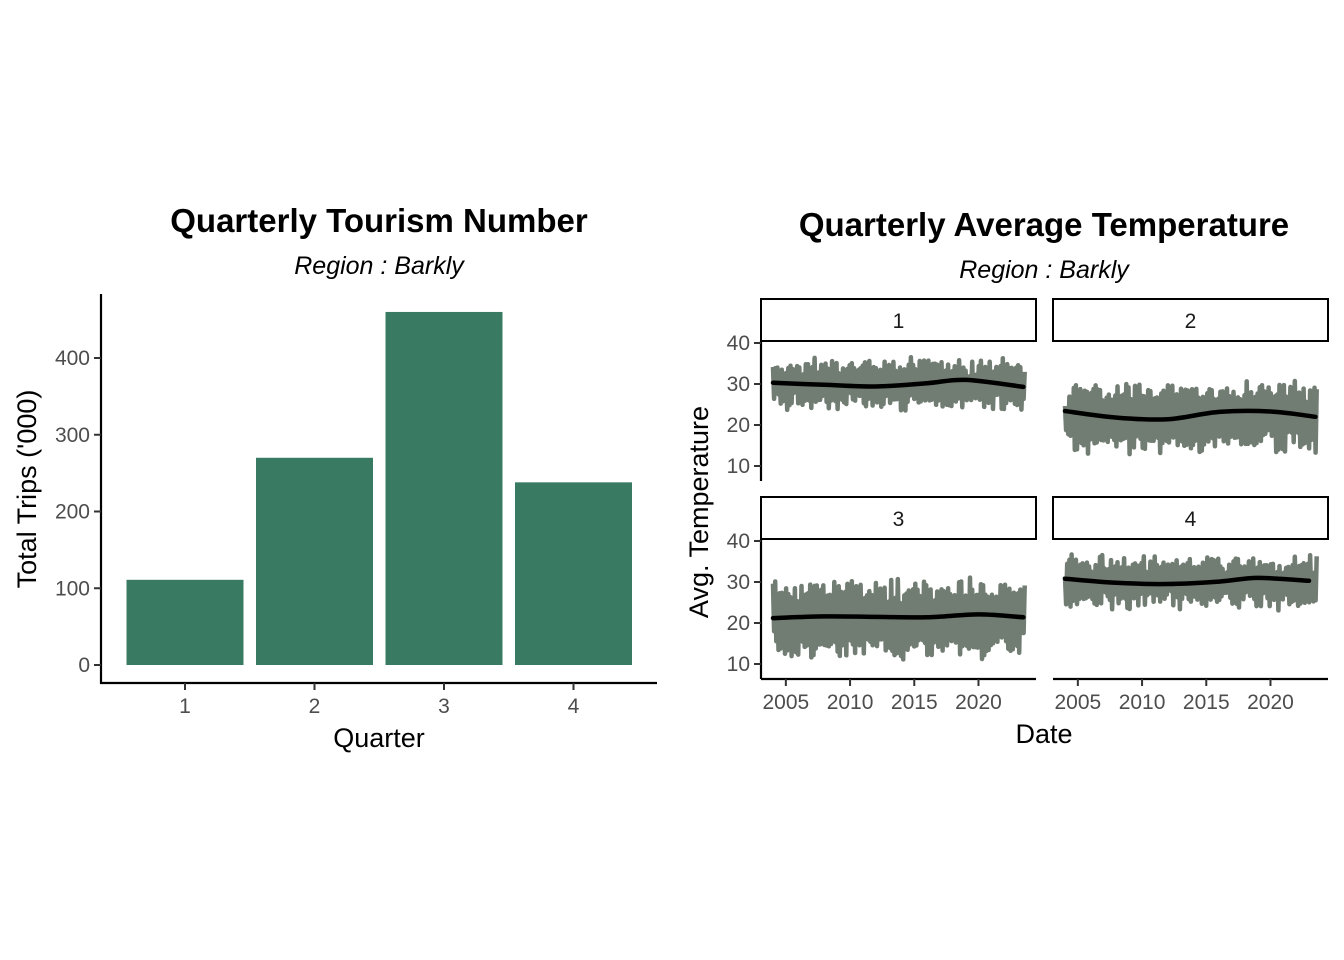 This screenshot has height=960, width=1344. I want to click on facet-panel-2: 2, so click(1190, 377).